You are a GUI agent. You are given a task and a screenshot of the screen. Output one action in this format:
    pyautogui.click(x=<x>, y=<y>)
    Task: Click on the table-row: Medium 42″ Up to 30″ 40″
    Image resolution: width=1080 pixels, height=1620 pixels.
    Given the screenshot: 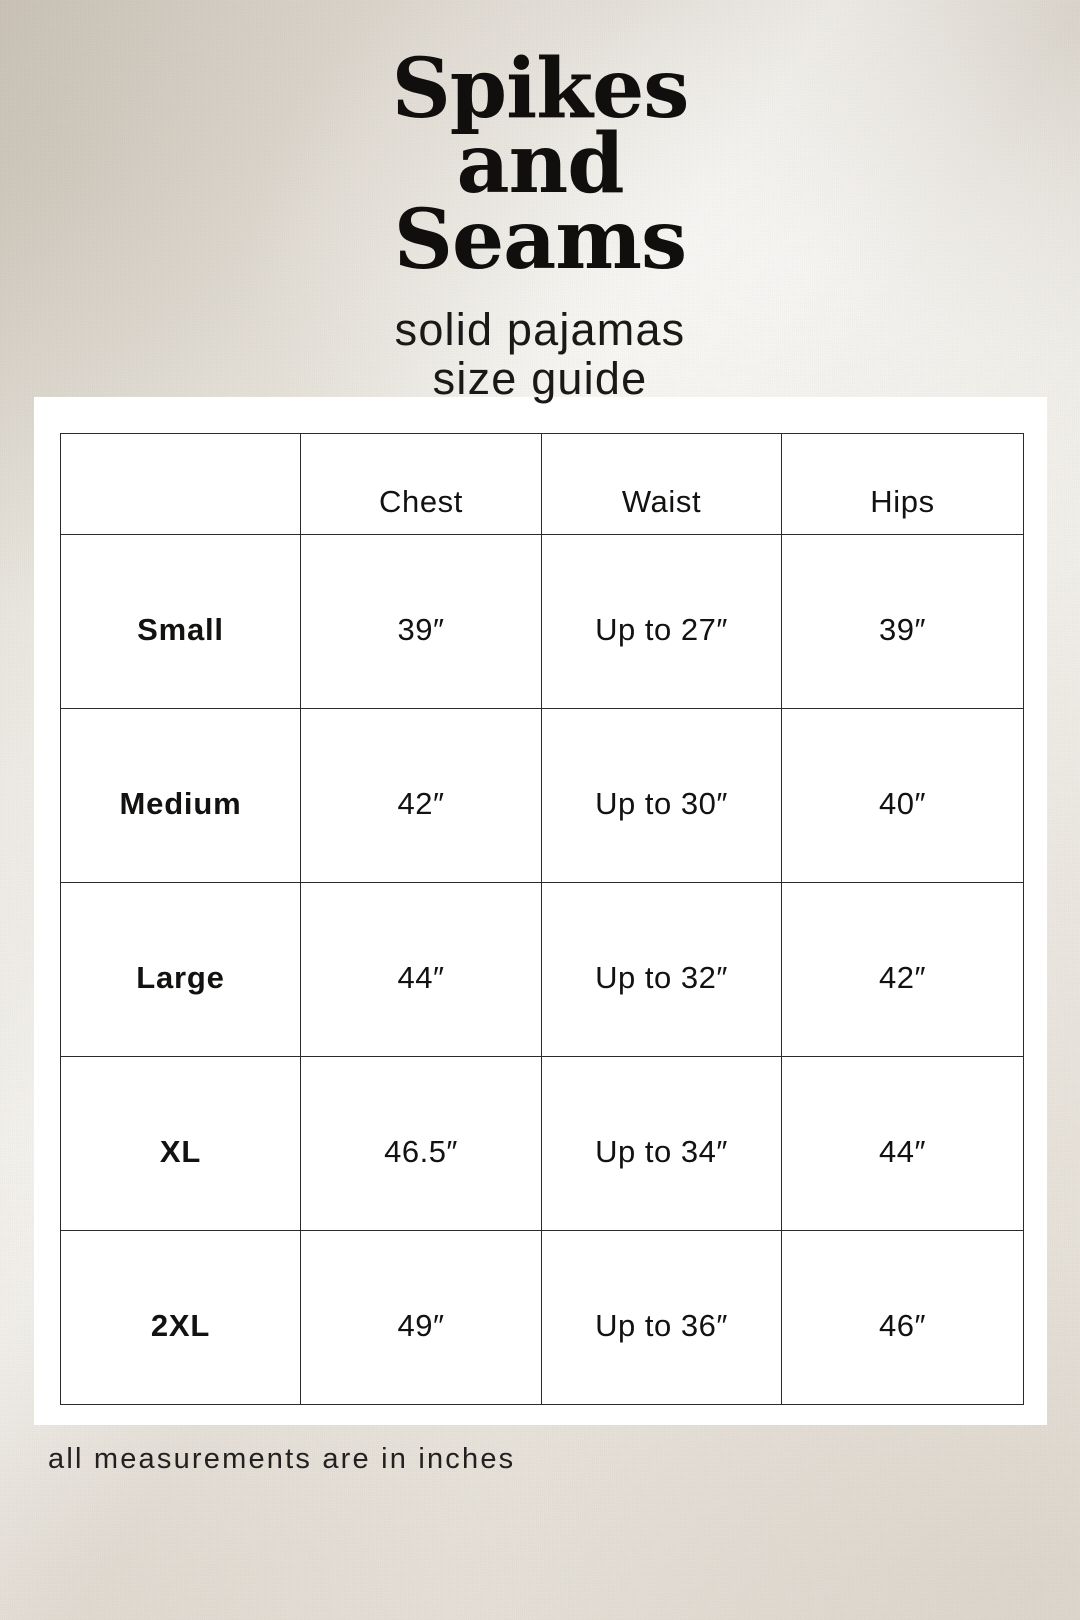 What is the action you would take?
    pyautogui.click(x=542, y=795)
    